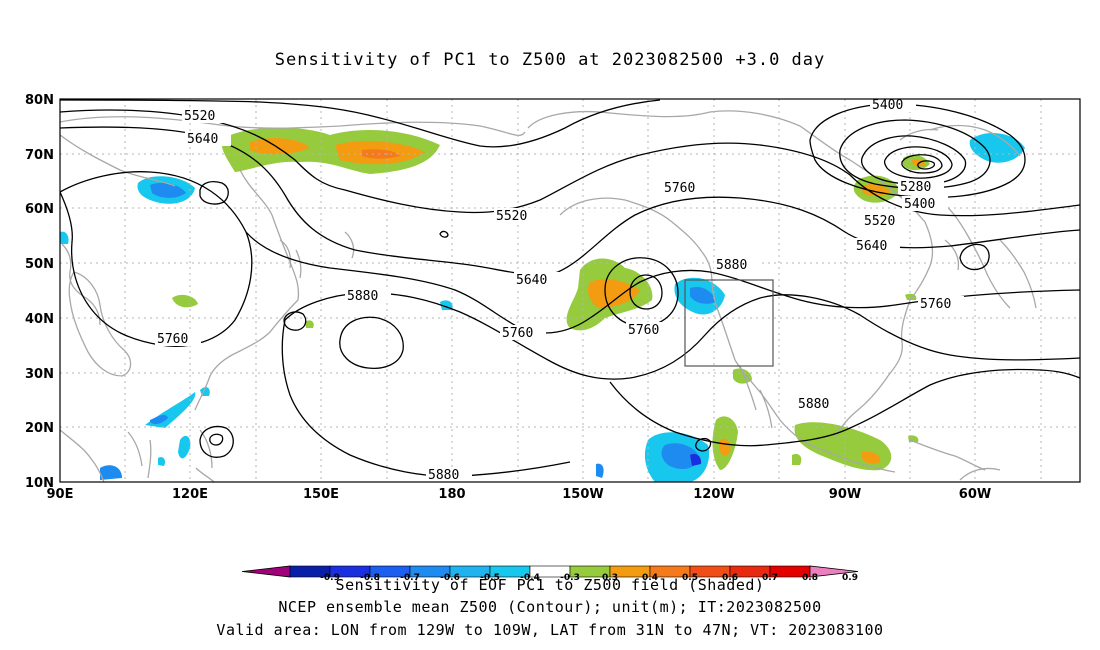  What do you see at coordinates (834, 571) in the screenshot?
I see `colorbar-max-arrow` at bounding box center [834, 571].